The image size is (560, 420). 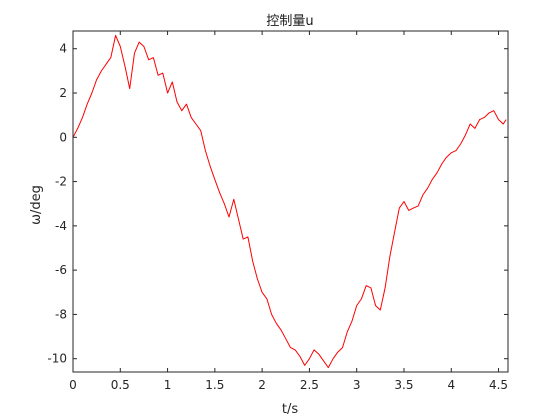 What do you see at coordinates (309, 385) in the screenshot?
I see `x-tick-label: 2.5` at bounding box center [309, 385].